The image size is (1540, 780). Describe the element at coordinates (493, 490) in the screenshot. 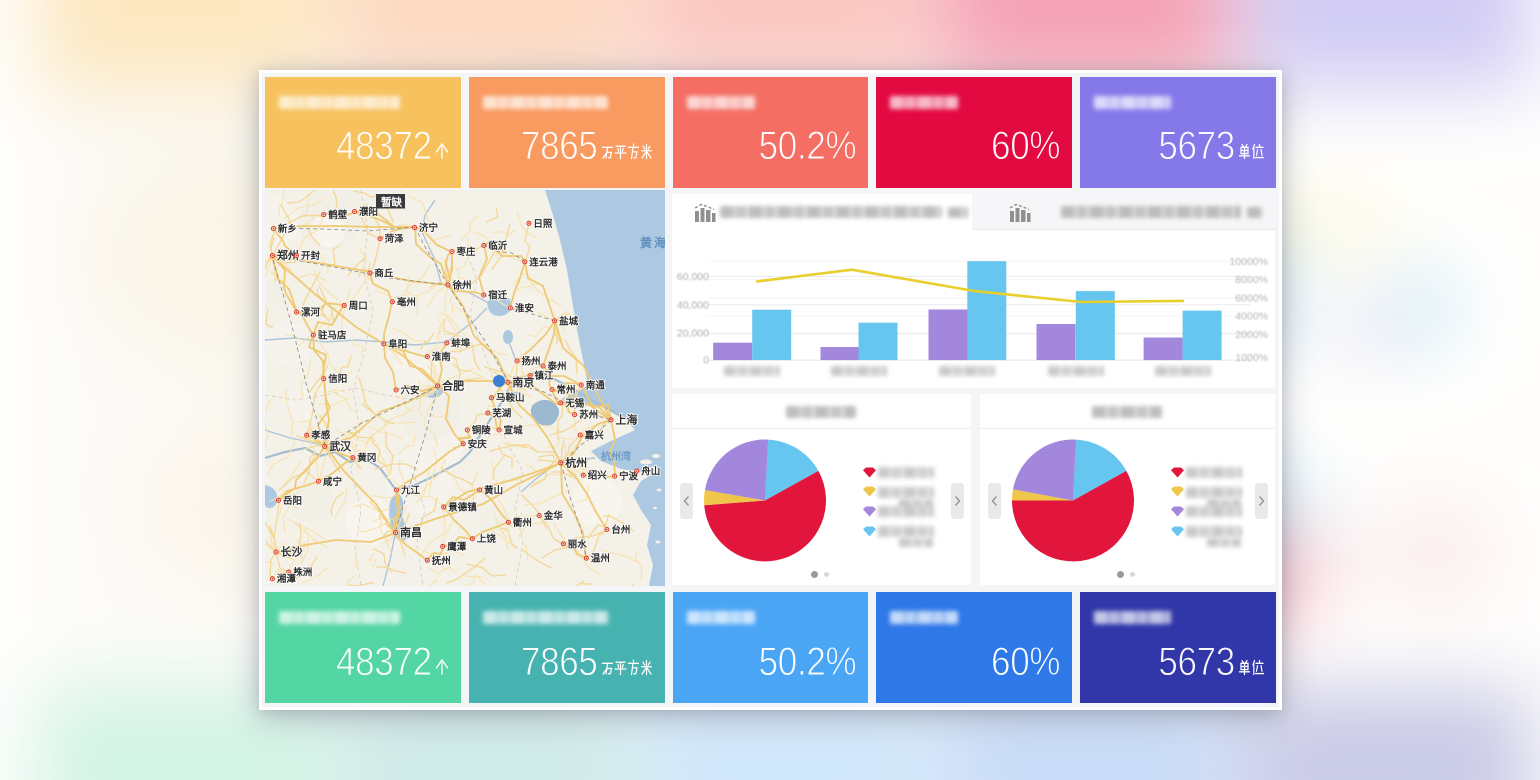

I see `svg-text: 黄山` at that location.